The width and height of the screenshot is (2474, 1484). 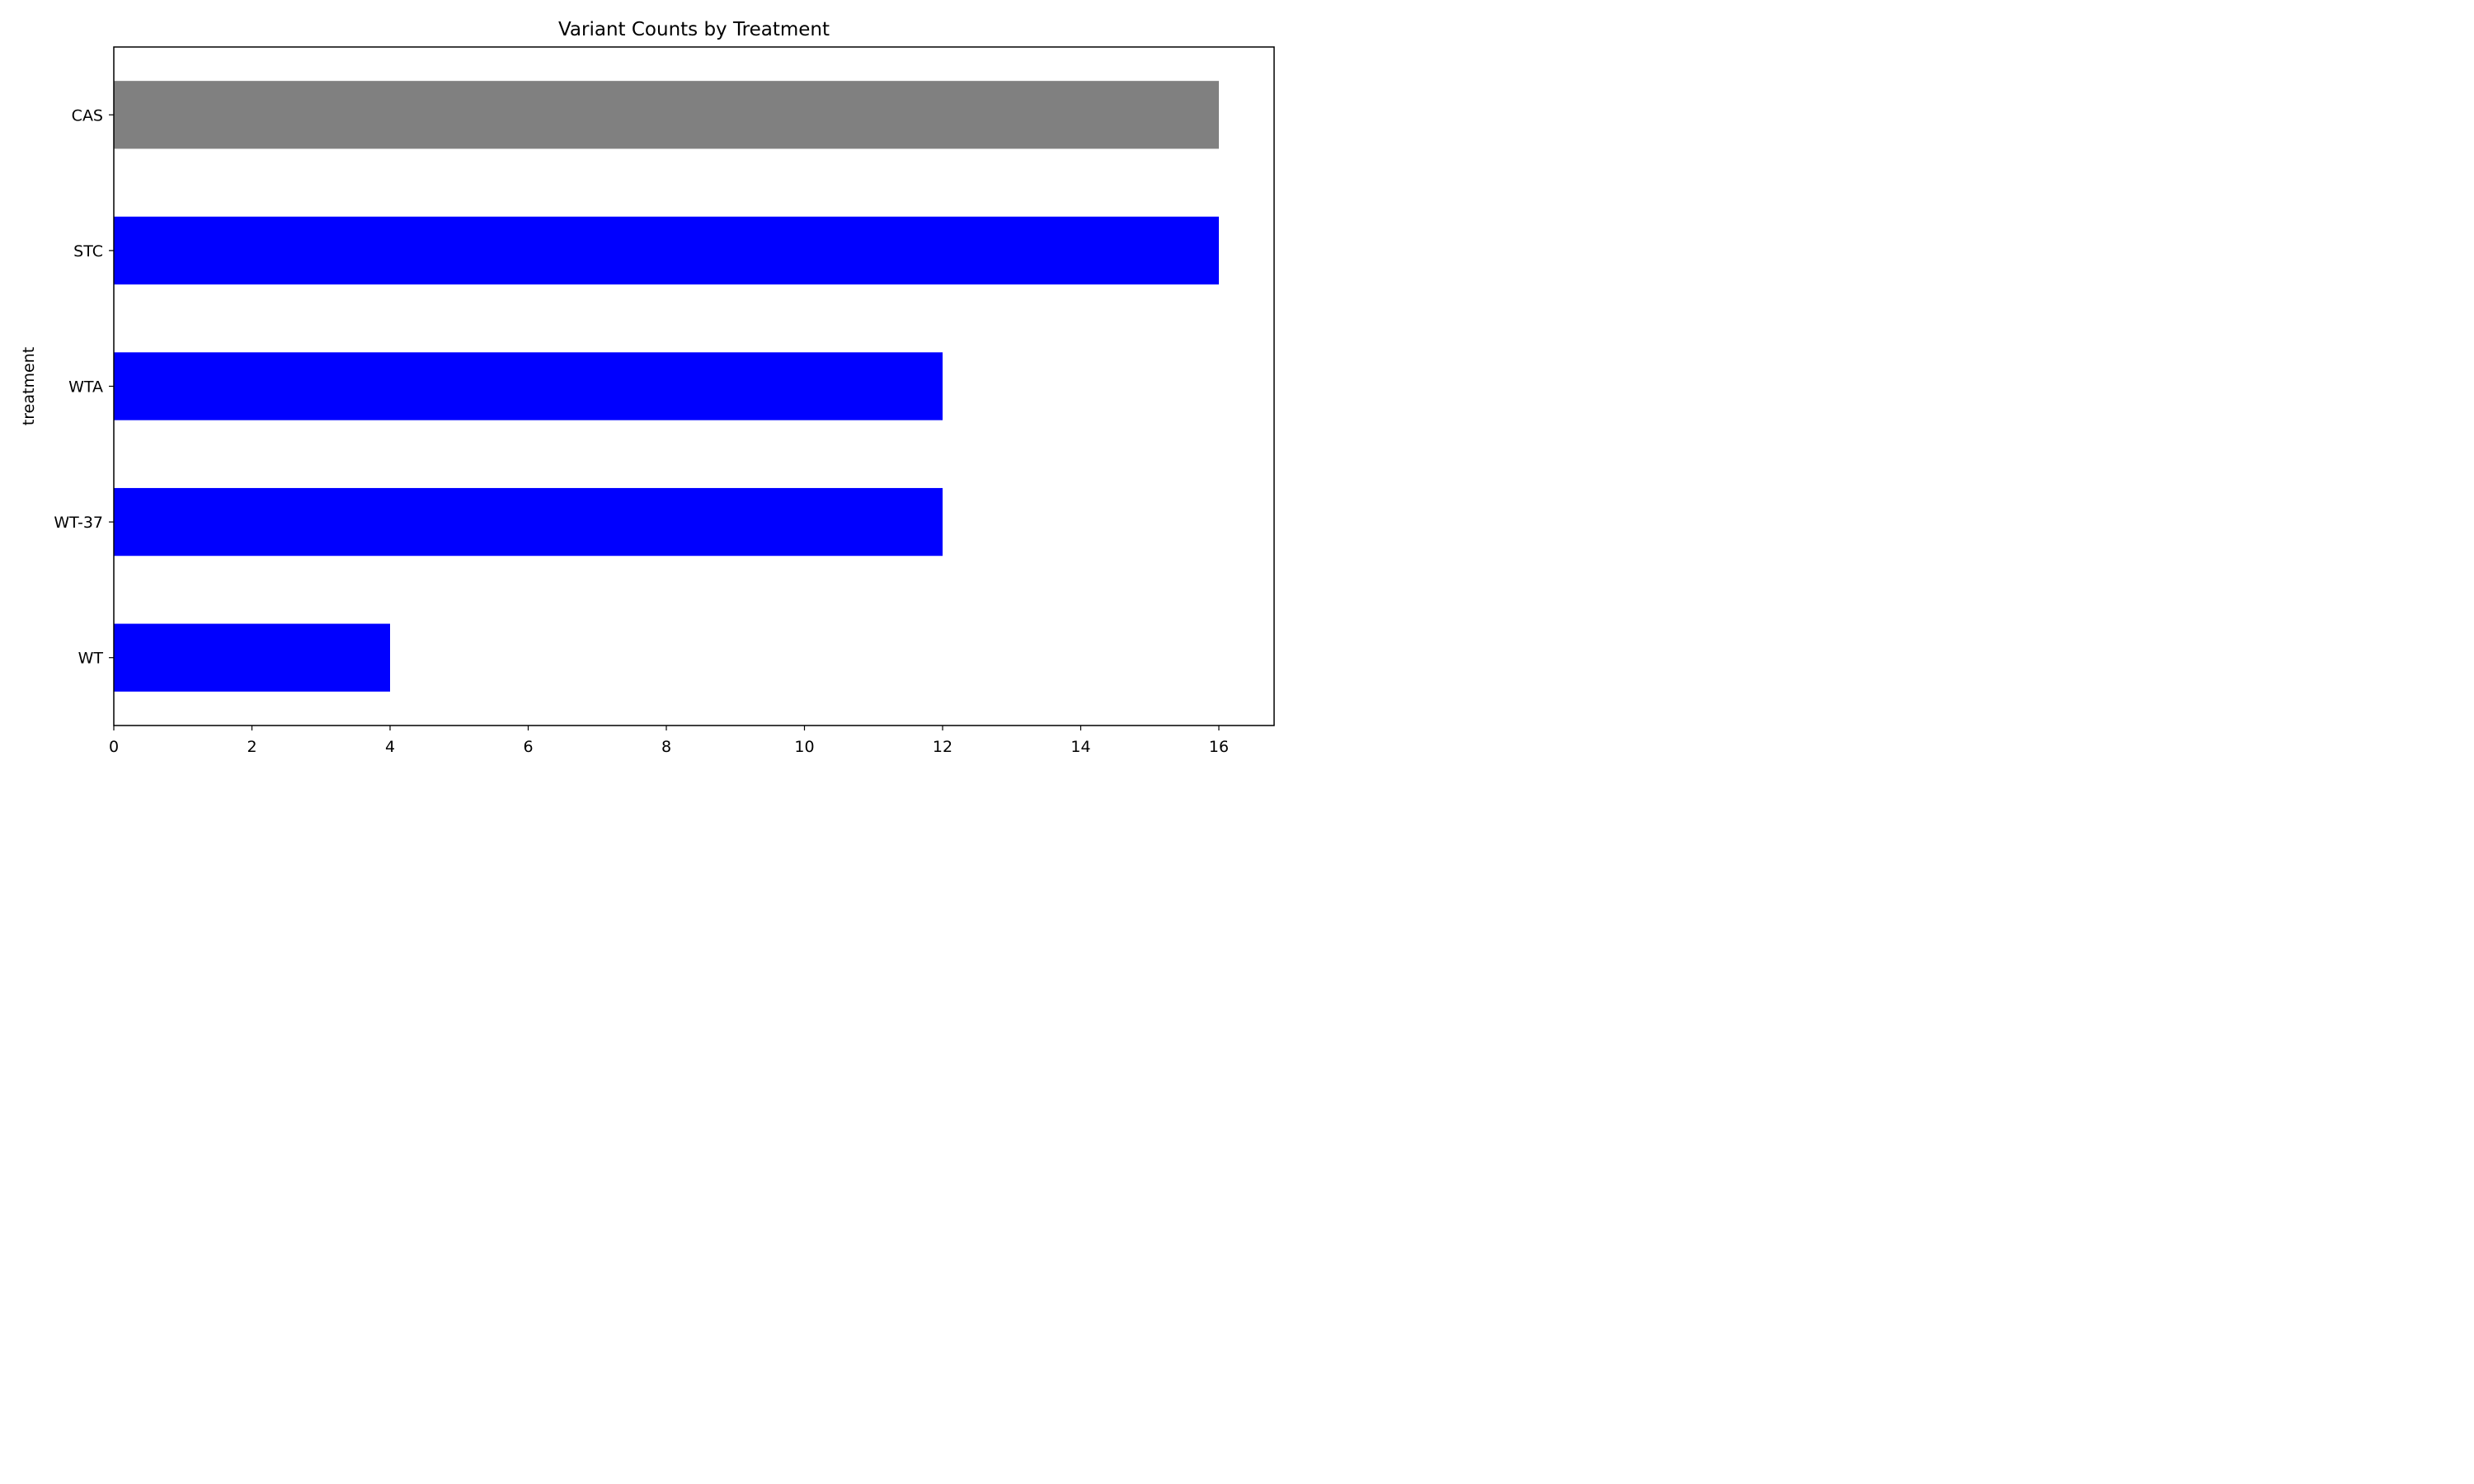 What do you see at coordinates (804, 747) in the screenshot?
I see `x-tick-label-10: 10` at bounding box center [804, 747].